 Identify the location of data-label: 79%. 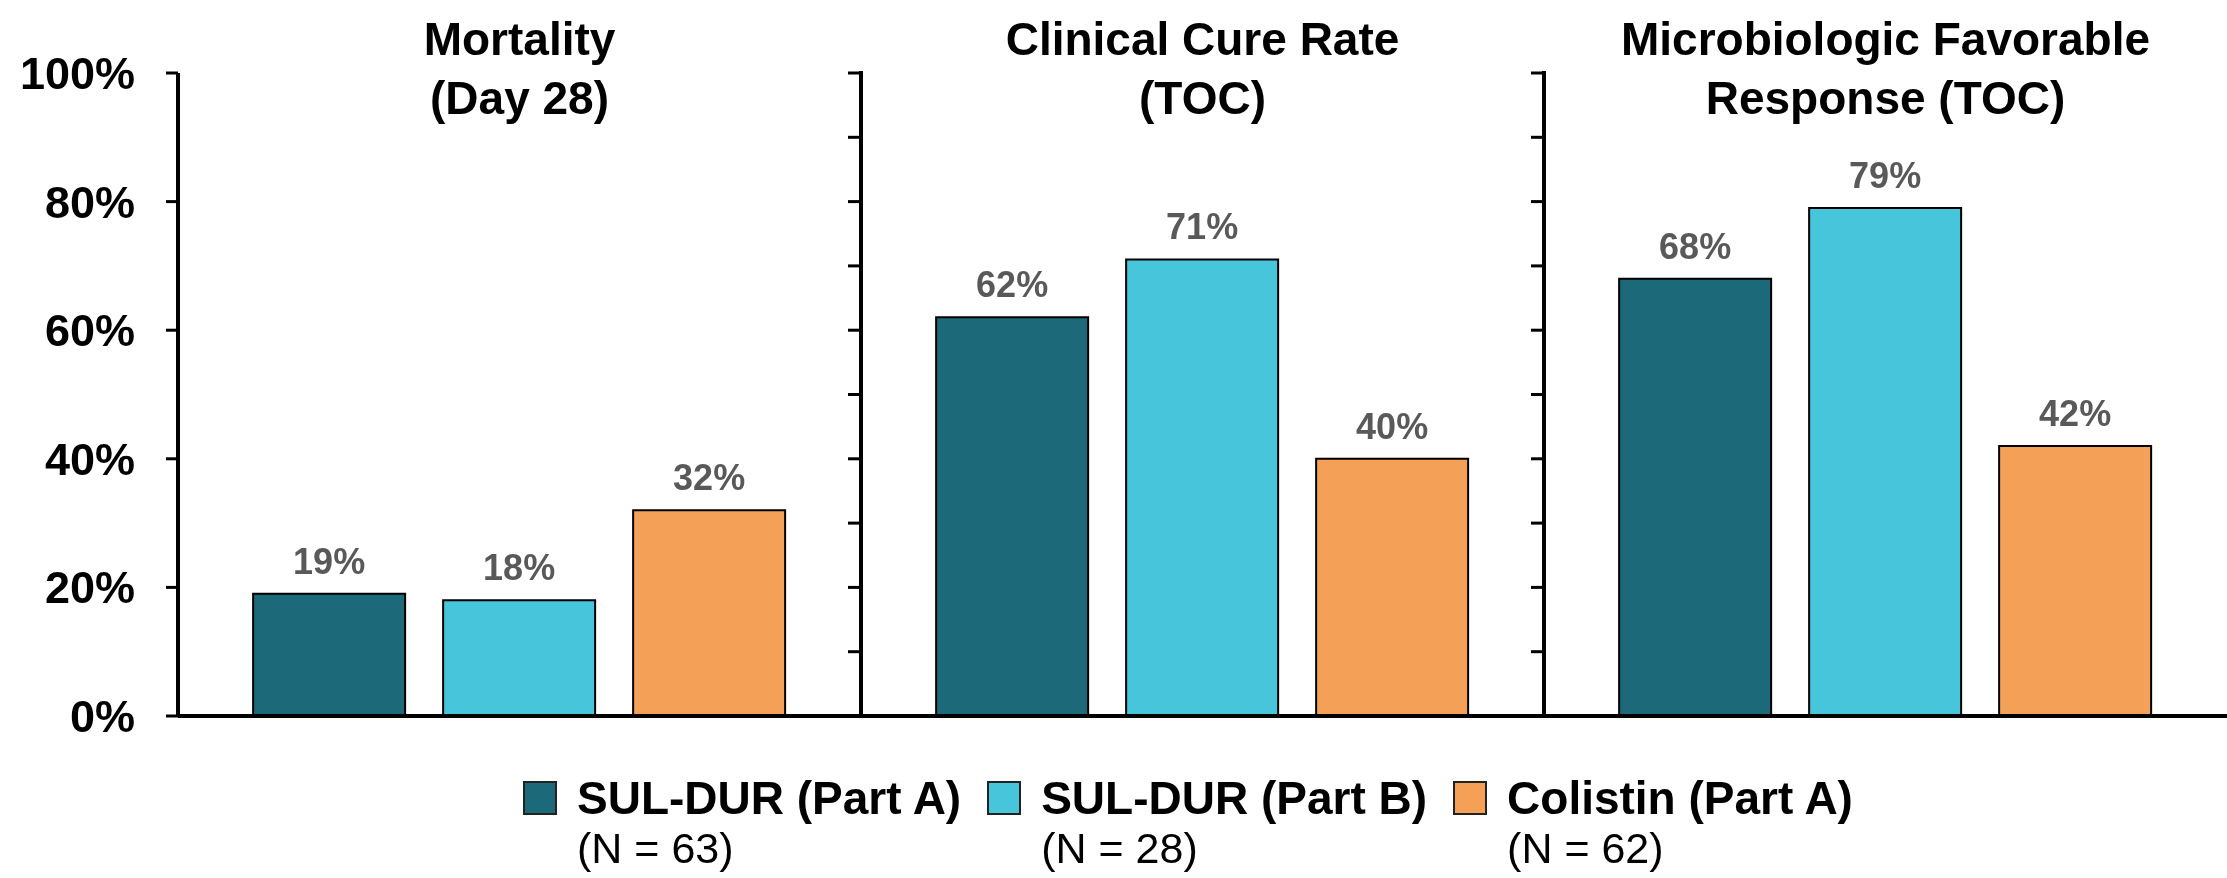
(1885, 176).